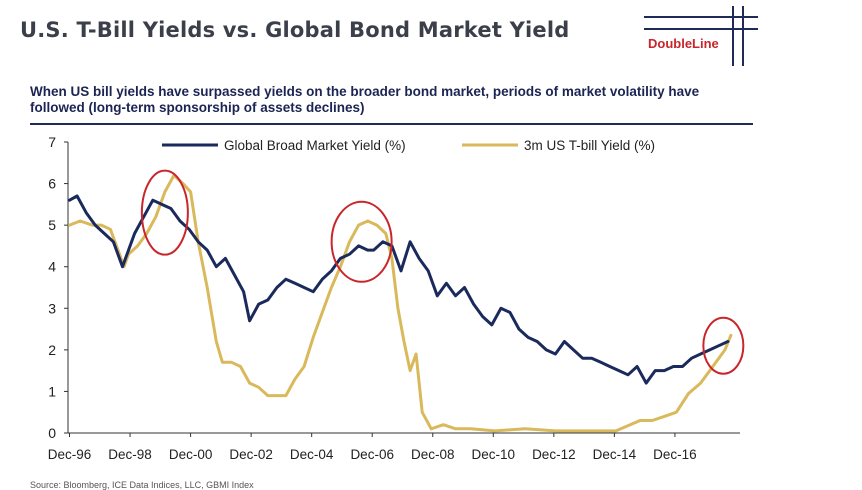  I want to click on logo-text: DoubleLine, so click(683, 43).